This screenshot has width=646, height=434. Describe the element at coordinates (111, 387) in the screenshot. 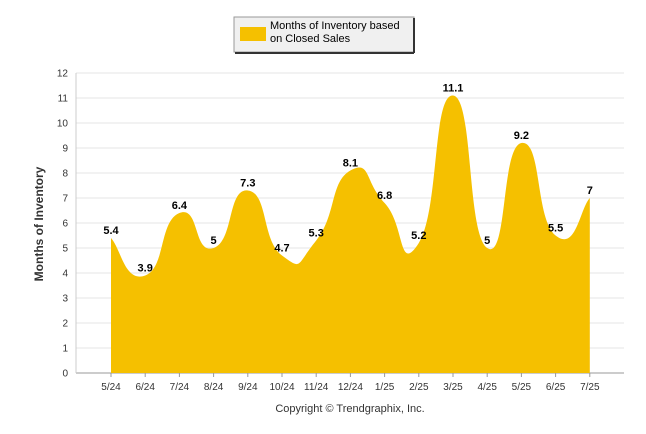

I see `x-tick-label: 5/24` at that location.